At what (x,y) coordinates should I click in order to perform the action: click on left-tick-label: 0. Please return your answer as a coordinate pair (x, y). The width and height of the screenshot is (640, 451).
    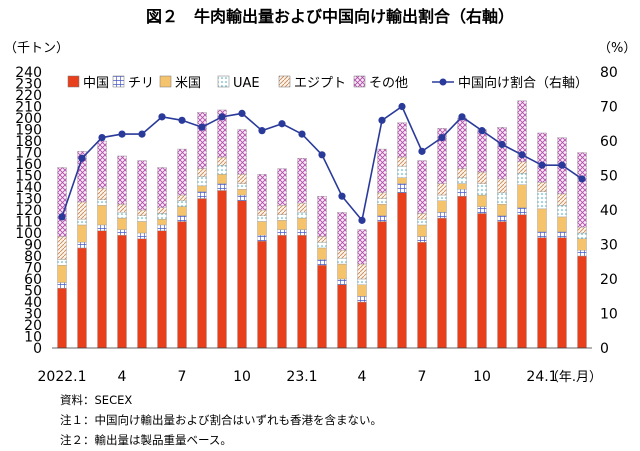
    Looking at the image, I should click on (37, 349).